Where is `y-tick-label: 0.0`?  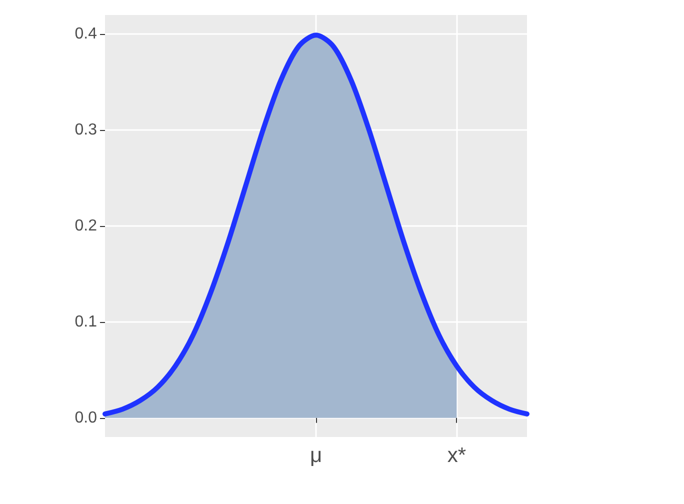 y-tick-label: 0.0 is located at coordinates (86, 417).